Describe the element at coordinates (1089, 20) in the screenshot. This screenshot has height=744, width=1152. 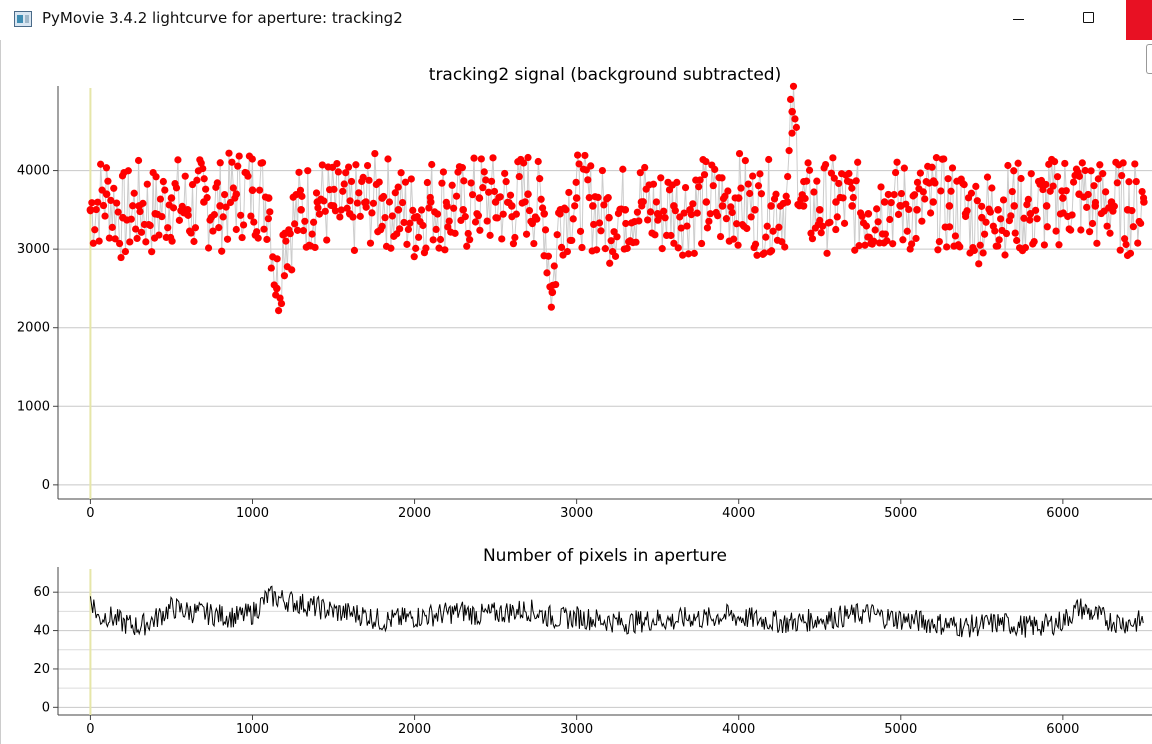
I see `maximize-button` at that location.